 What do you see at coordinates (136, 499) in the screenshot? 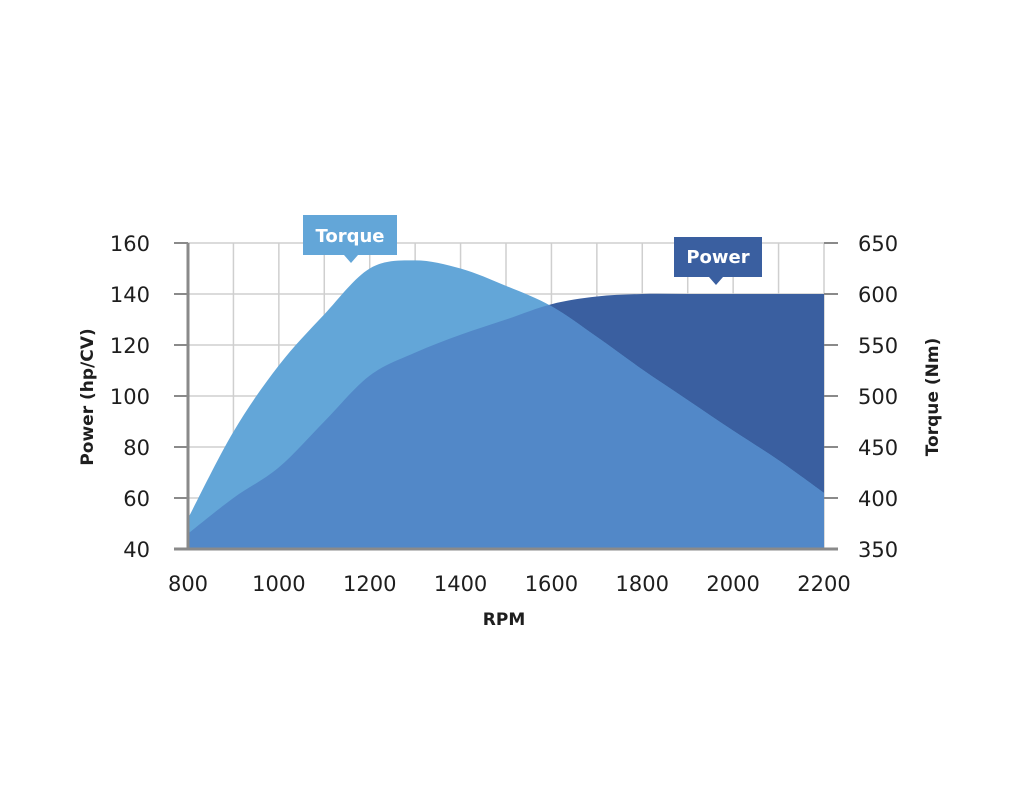
I see `left-tick-label: 60` at bounding box center [136, 499].